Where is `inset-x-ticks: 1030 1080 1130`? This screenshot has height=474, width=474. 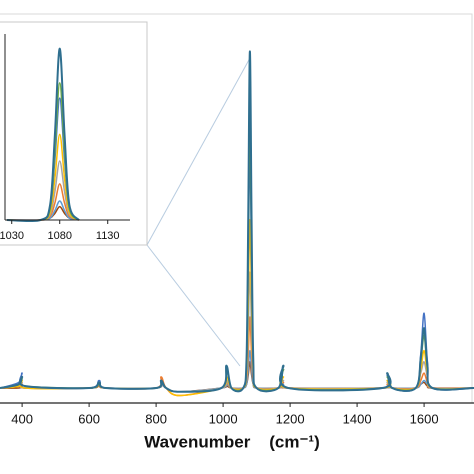
inset-x-ticks: 1030 1080 1130 is located at coordinates (60, 231).